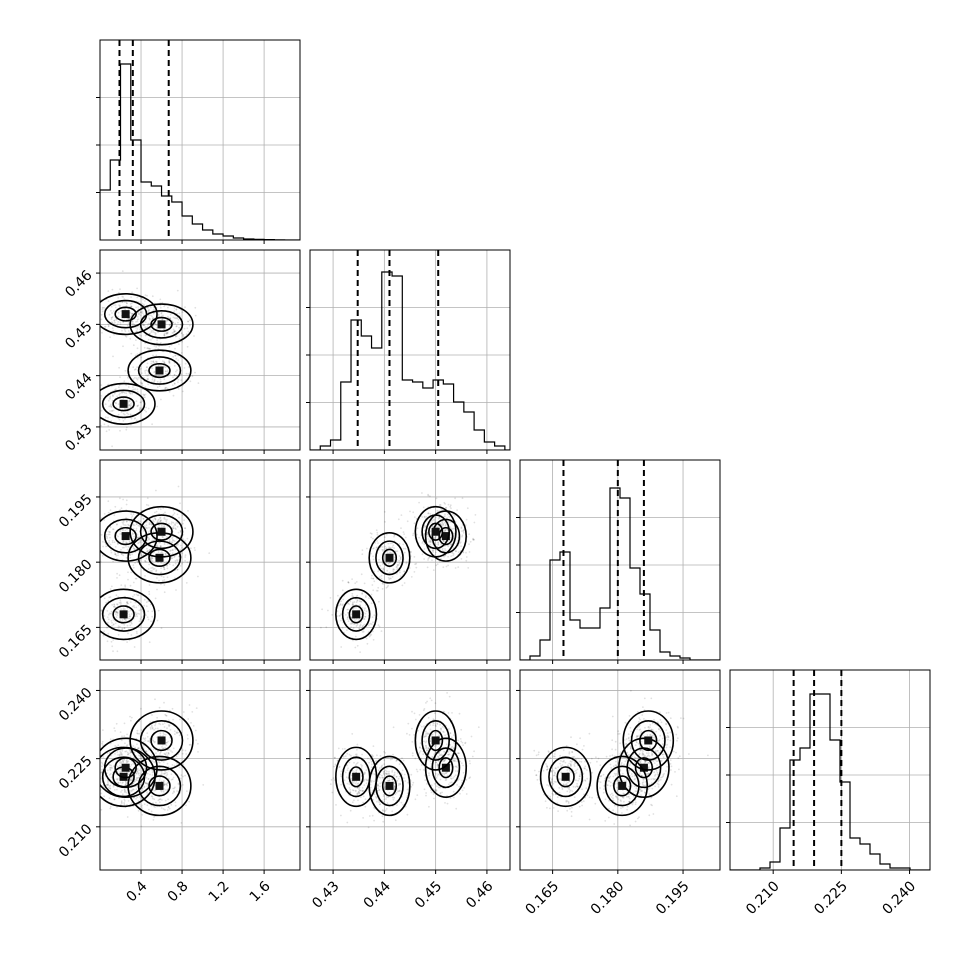  I want to click on x-tick-label: 1.2, so click(219, 891).